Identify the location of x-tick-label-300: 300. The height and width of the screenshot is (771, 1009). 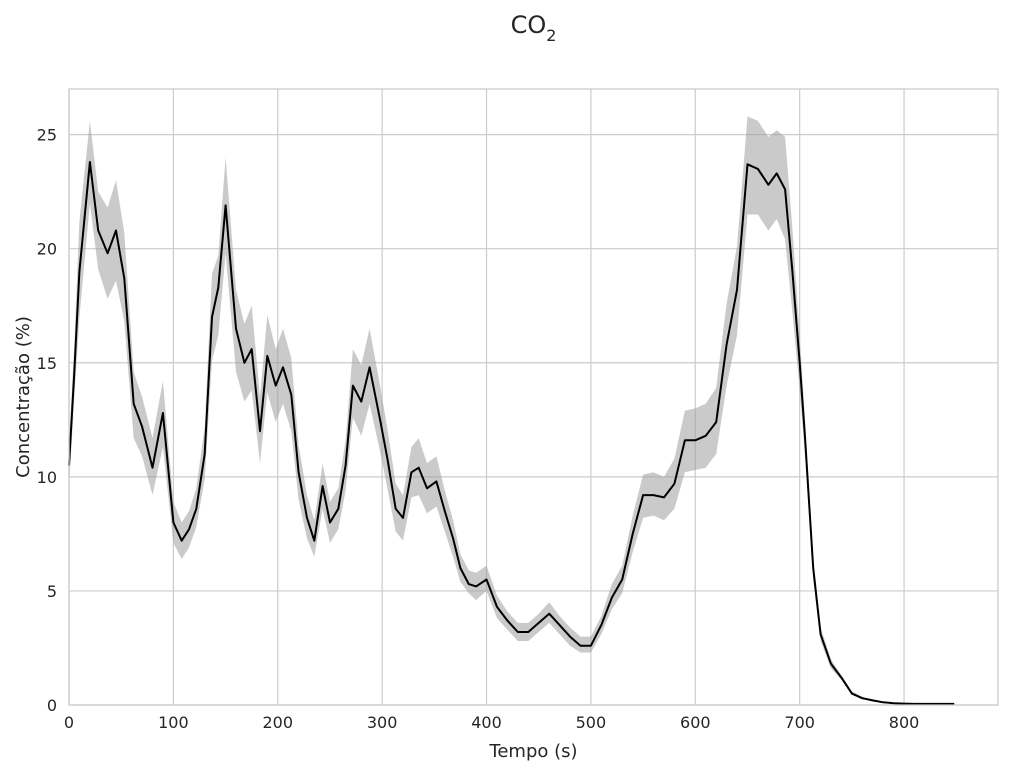
(382, 722).